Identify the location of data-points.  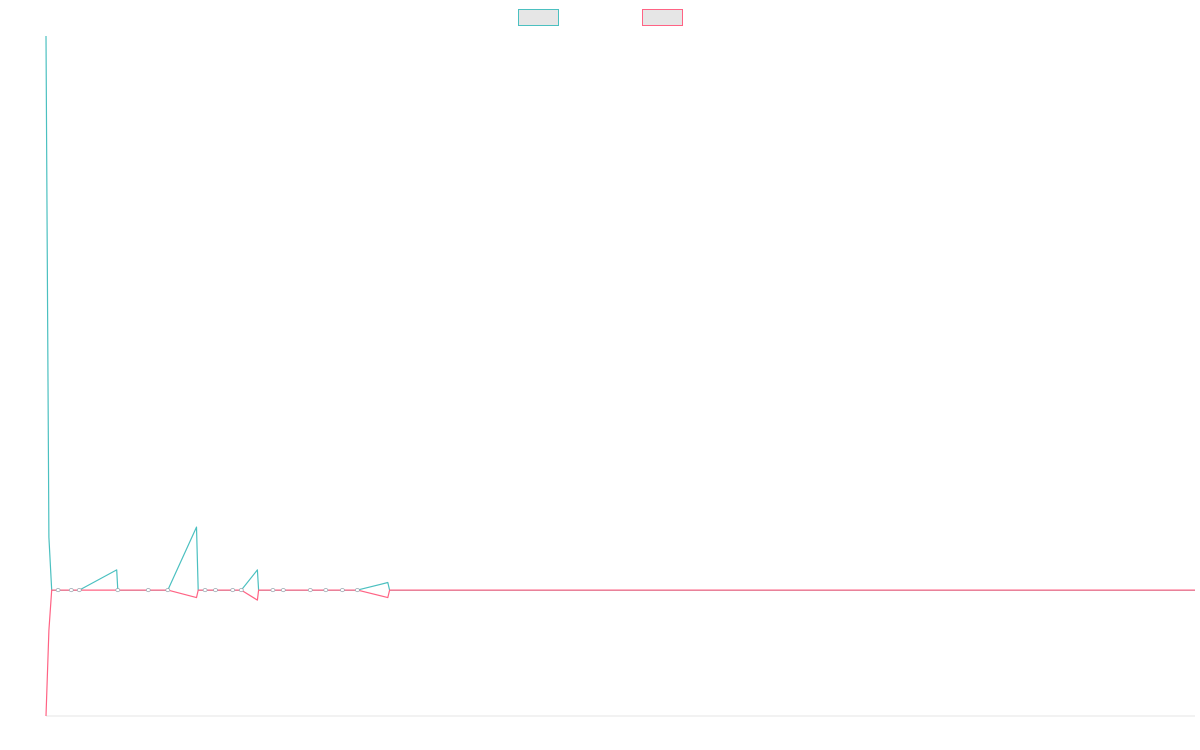
(207, 590).